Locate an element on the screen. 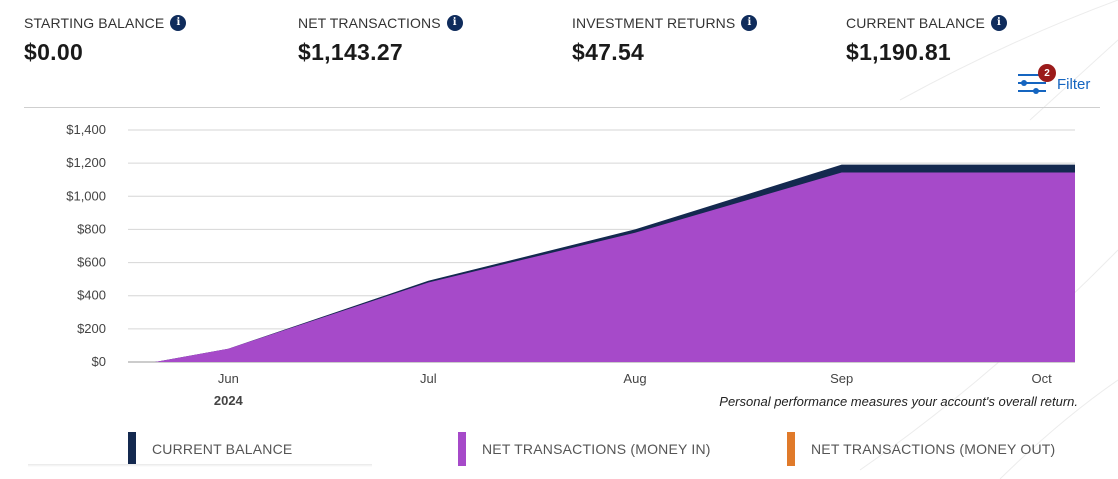 This screenshot has width=1118, height=479. x-year-label: 2024 is located at coordinates (229, 400).